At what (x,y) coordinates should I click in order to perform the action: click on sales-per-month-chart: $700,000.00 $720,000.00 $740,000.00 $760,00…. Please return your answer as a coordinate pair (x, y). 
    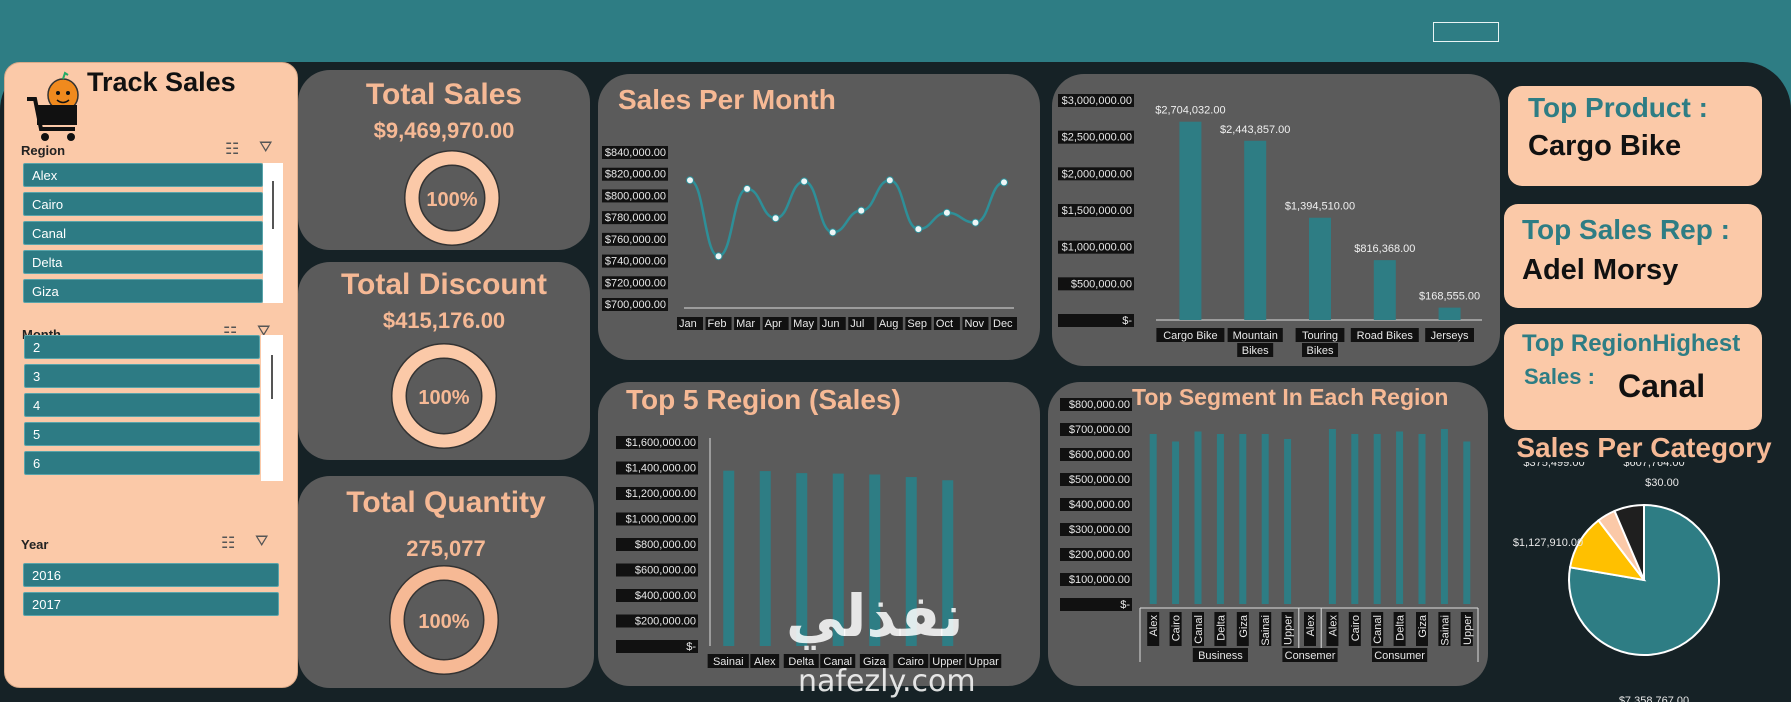
    Looking at the image, I should click on (809, 238).